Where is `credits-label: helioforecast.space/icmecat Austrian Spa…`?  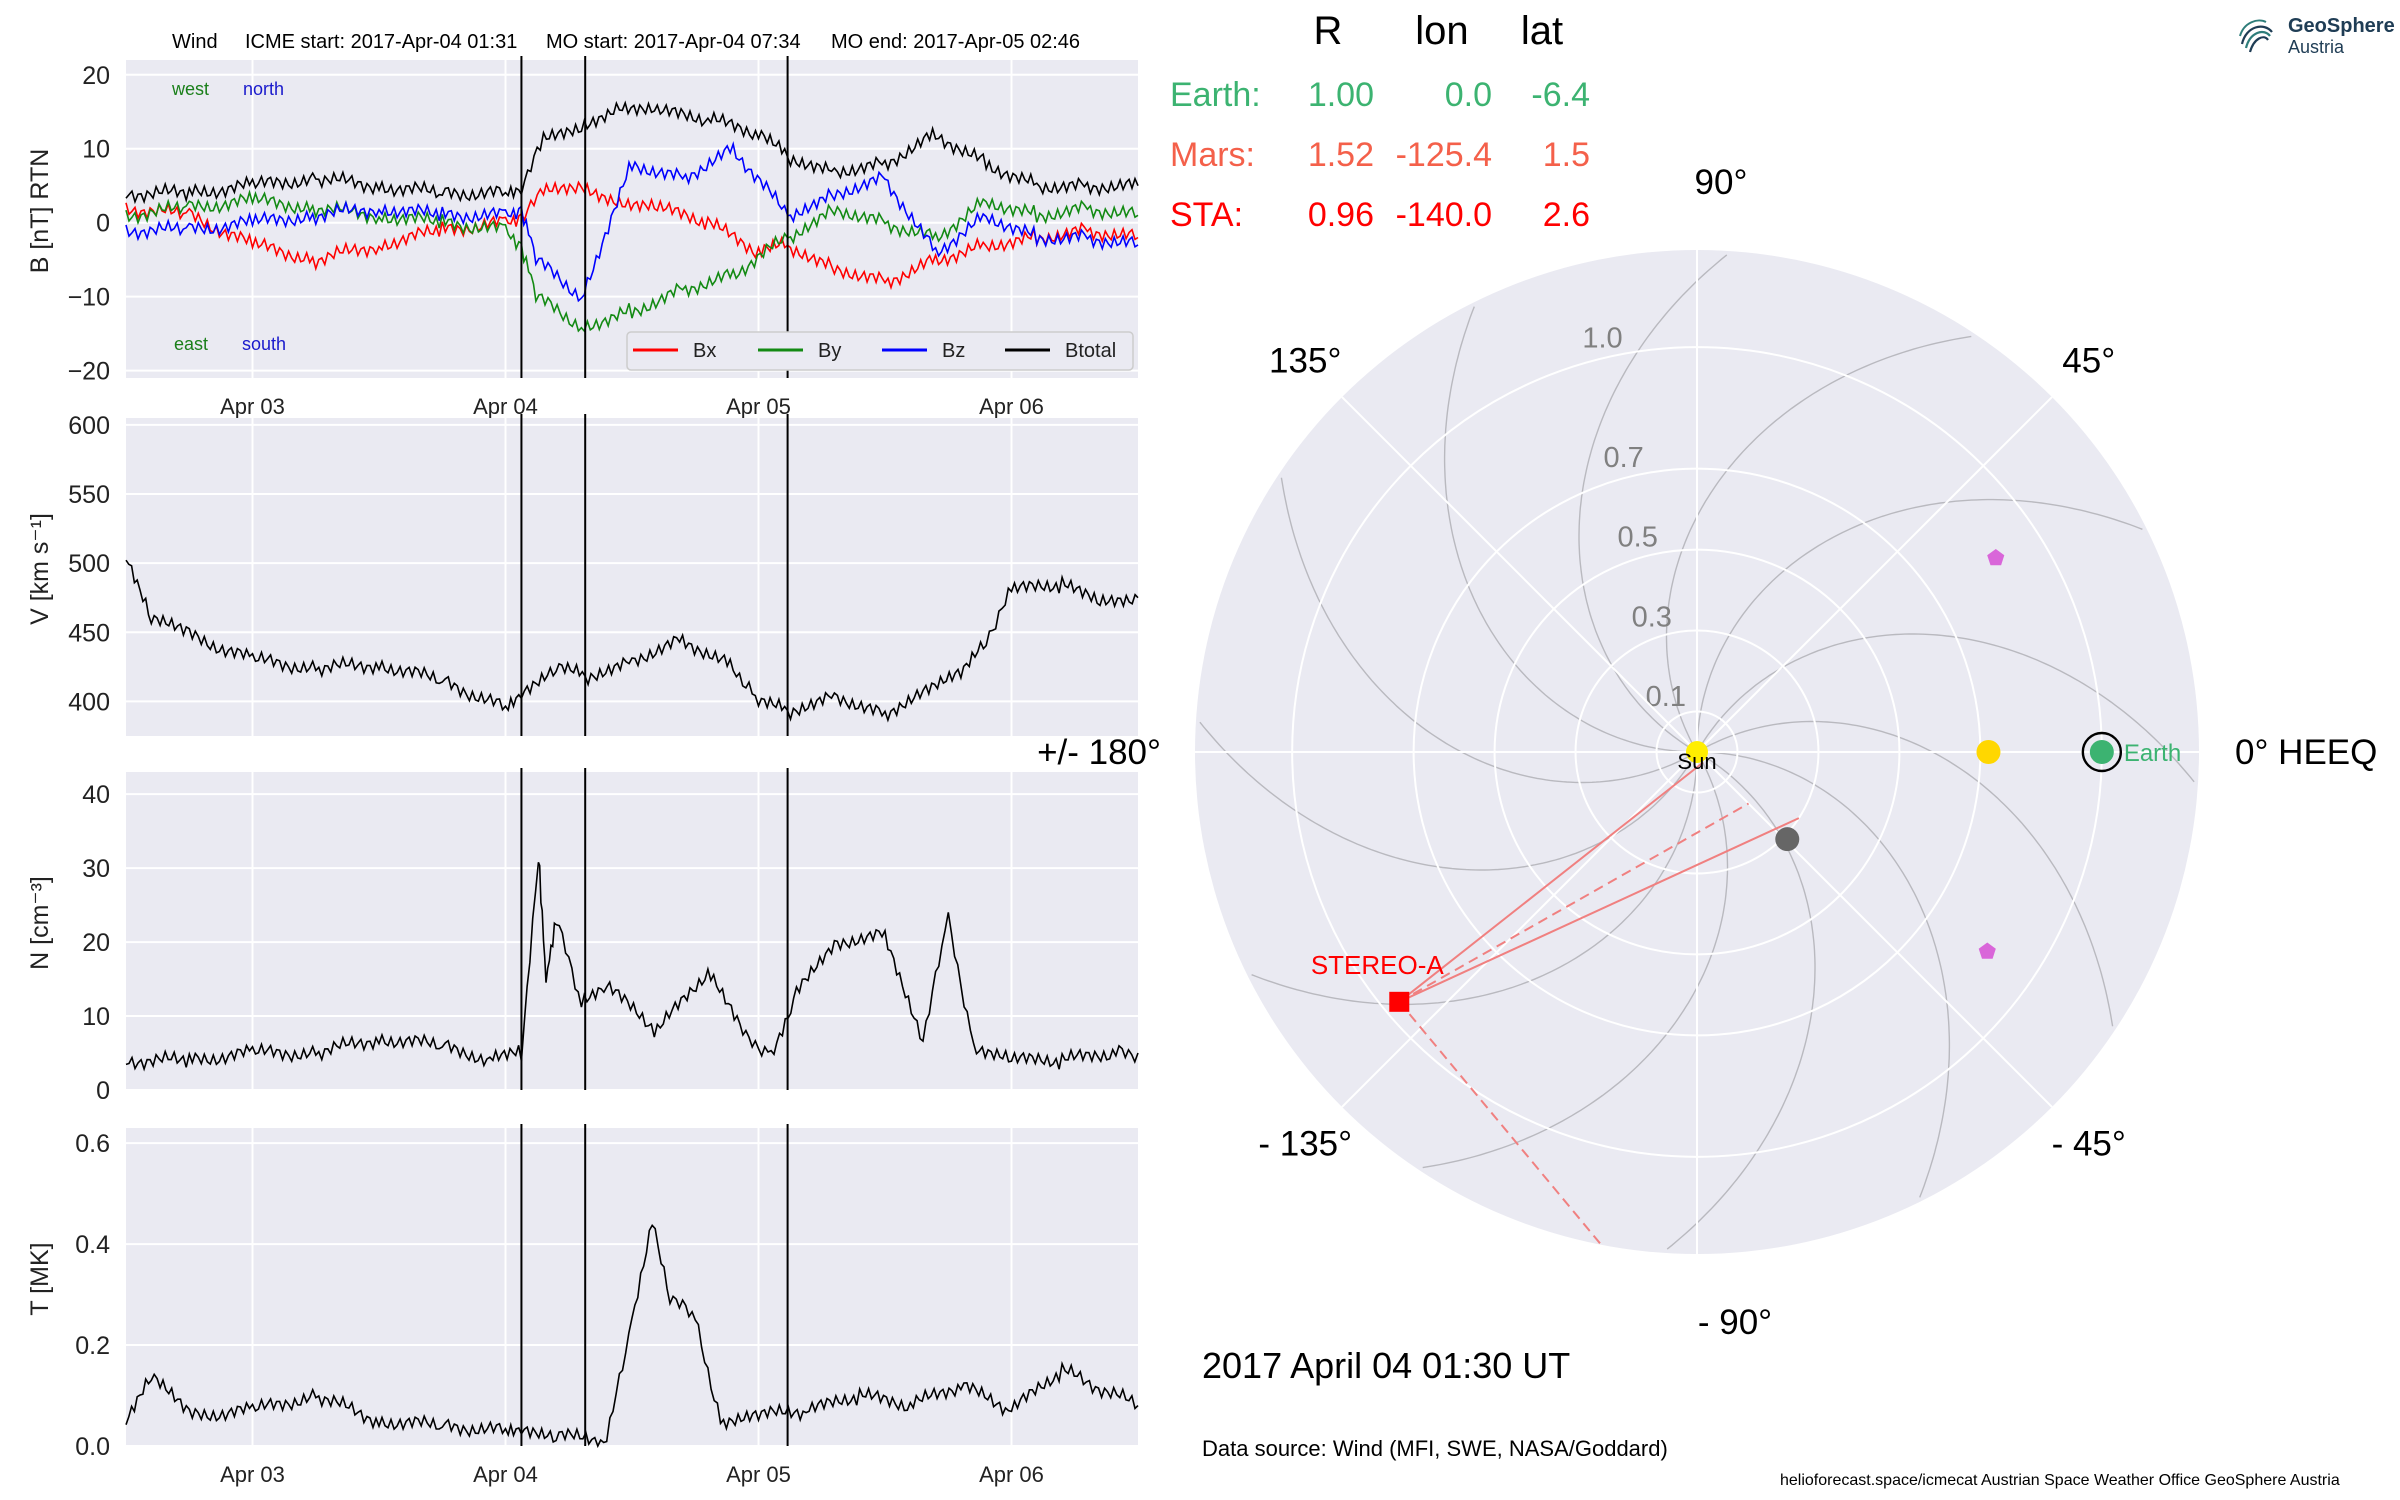
credits-label: helioforecast.space/icmecat Austrian Spa… is located at coordinates (2060, 1480).